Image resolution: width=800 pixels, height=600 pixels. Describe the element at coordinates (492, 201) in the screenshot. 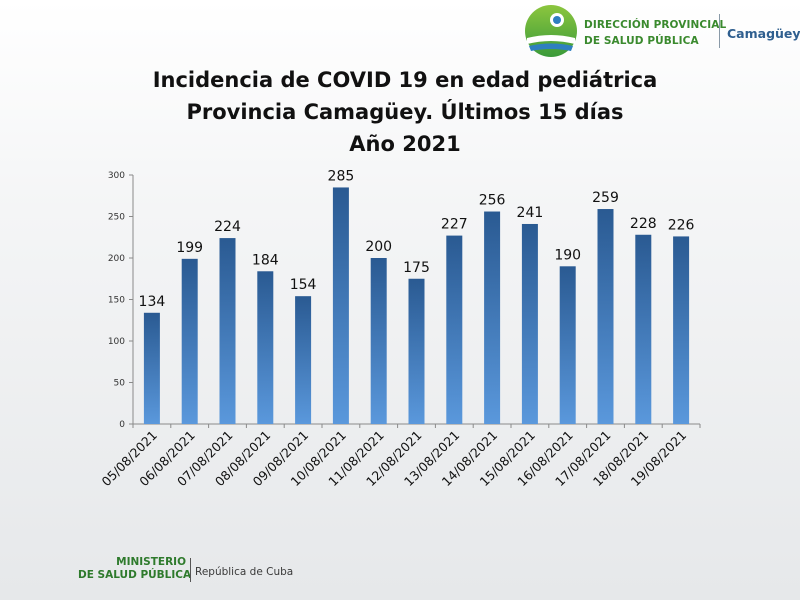

I see `data-label: 256` at that location.